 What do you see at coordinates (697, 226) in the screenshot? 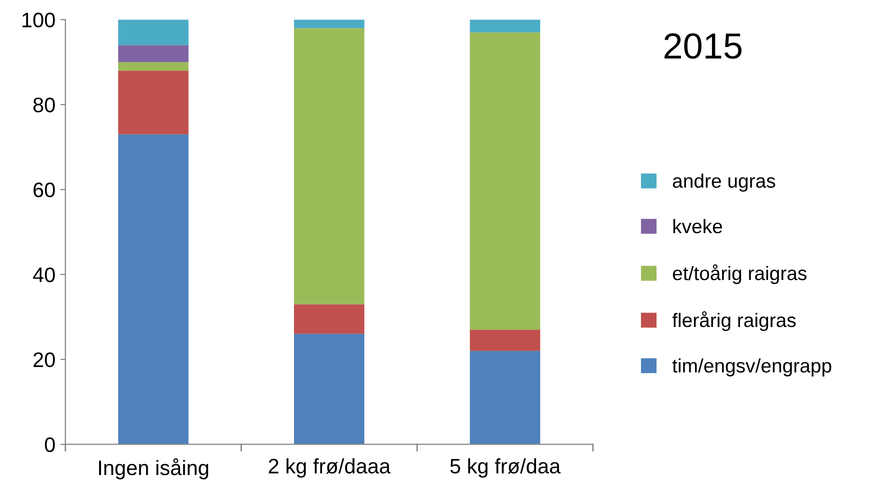
I see `legend-label: kveke` at bounding box center [697, 226].